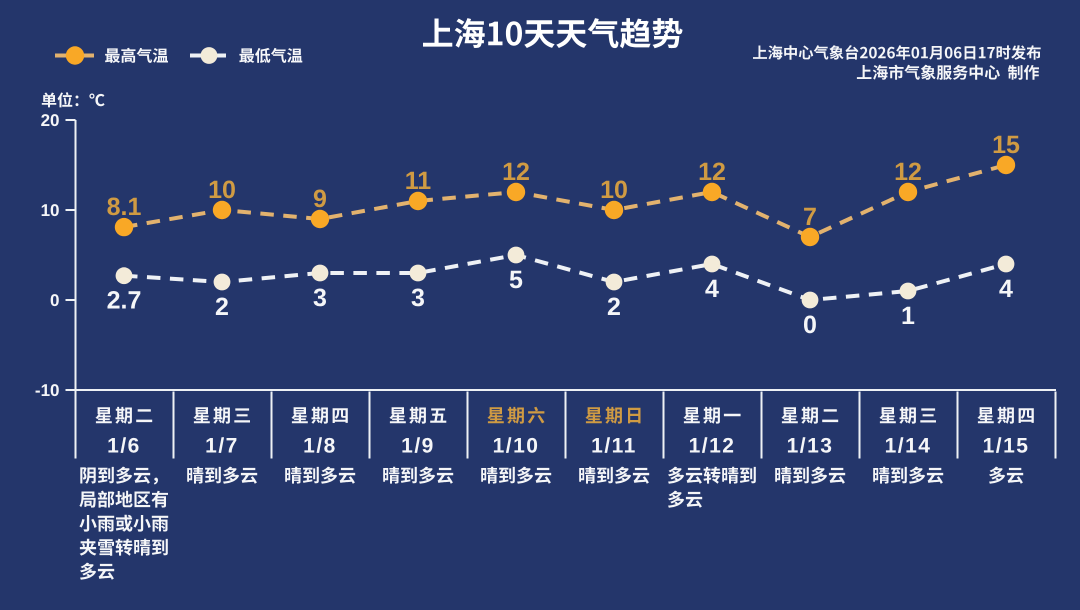 Image resolution: width=1080 pixels, height=610 pixels. What do you see at coordinates (320, 446) in the screenshot?
I see `svg-text: 1/8` at bounding box center [320, 446].